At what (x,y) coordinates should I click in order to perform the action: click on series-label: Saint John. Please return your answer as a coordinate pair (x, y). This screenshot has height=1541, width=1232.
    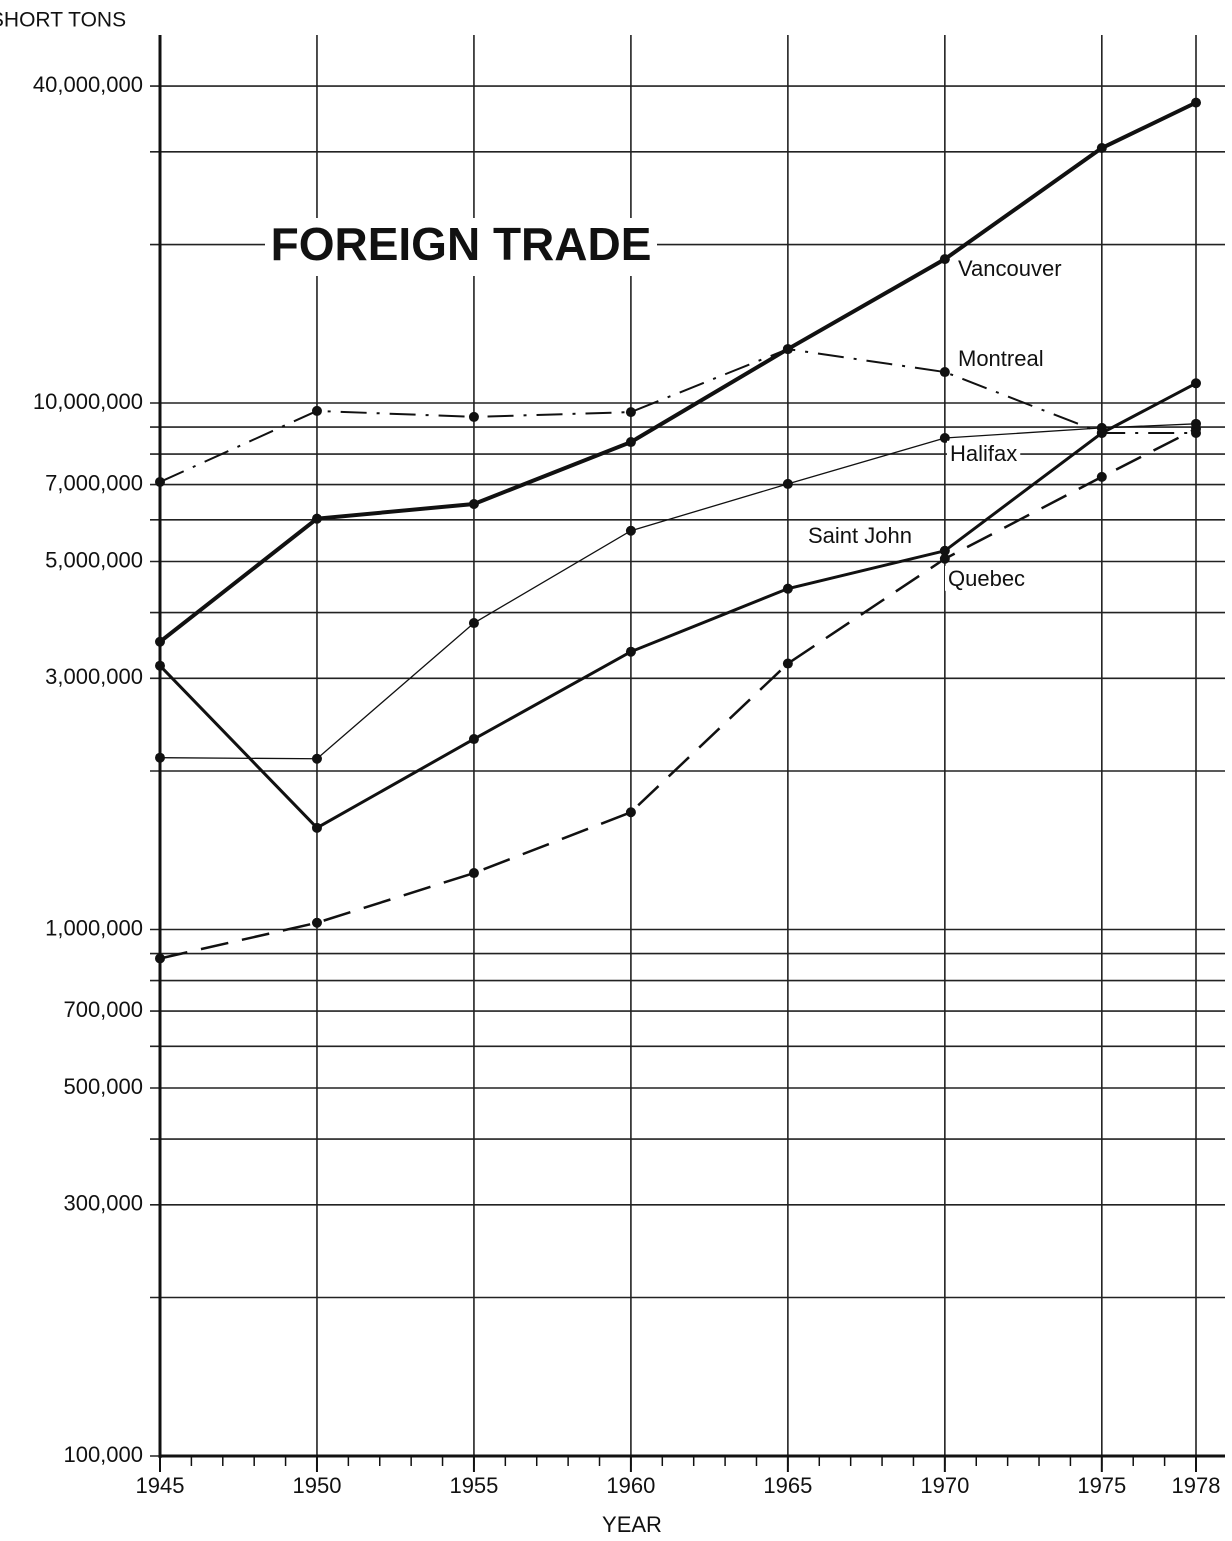
    Looking at the image, I should click on (860, 535).